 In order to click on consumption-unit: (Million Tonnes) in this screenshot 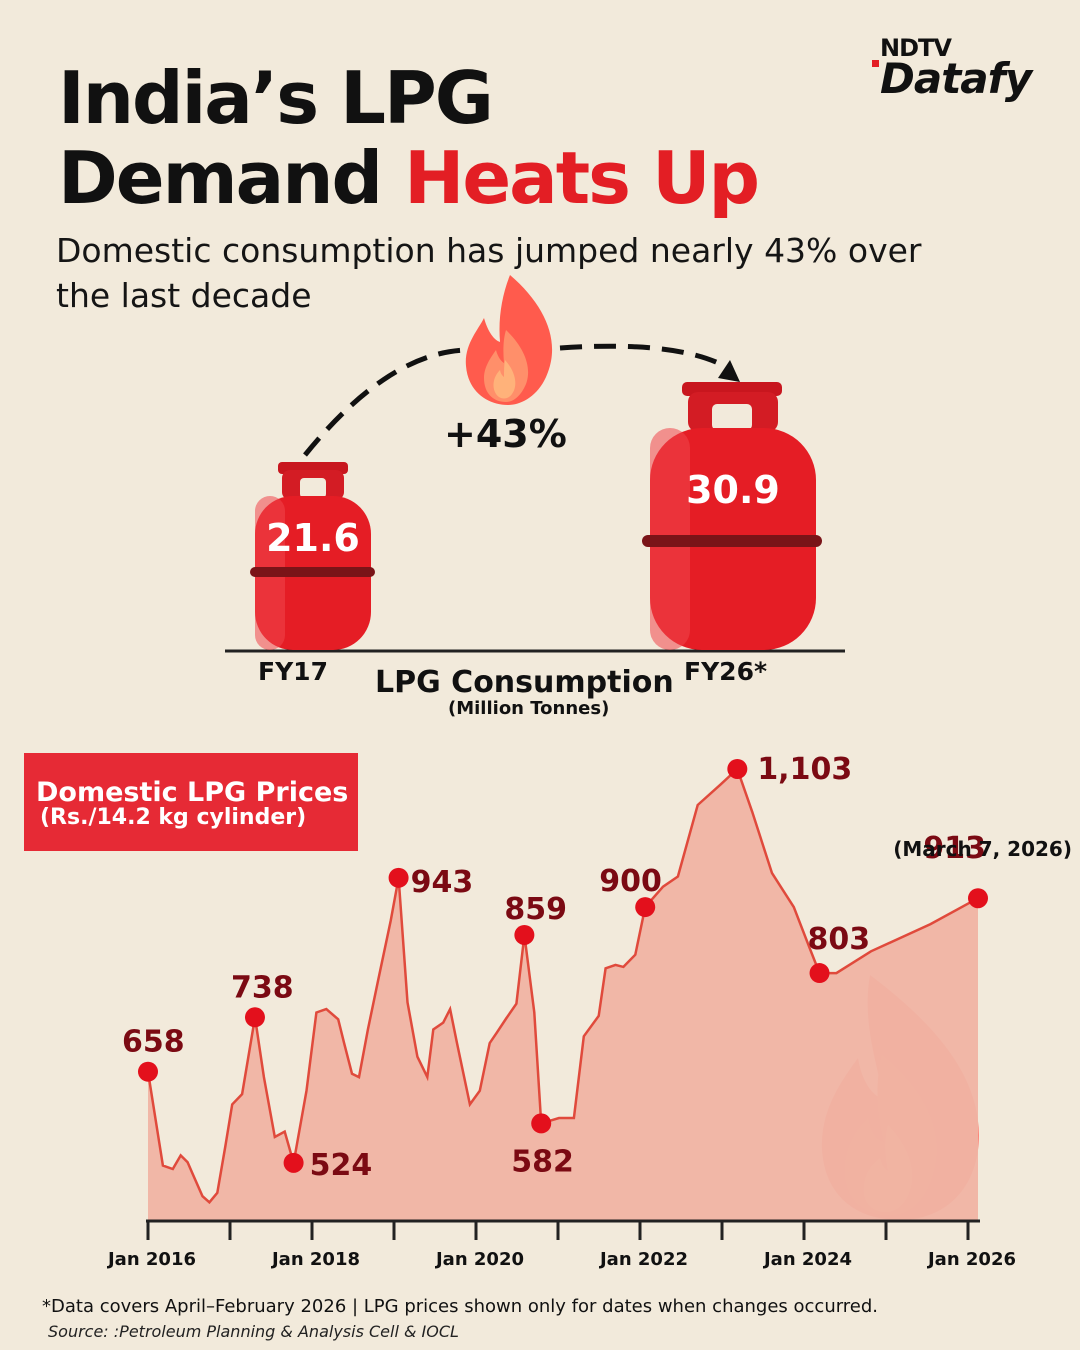, I will do `click(529, 708)`.